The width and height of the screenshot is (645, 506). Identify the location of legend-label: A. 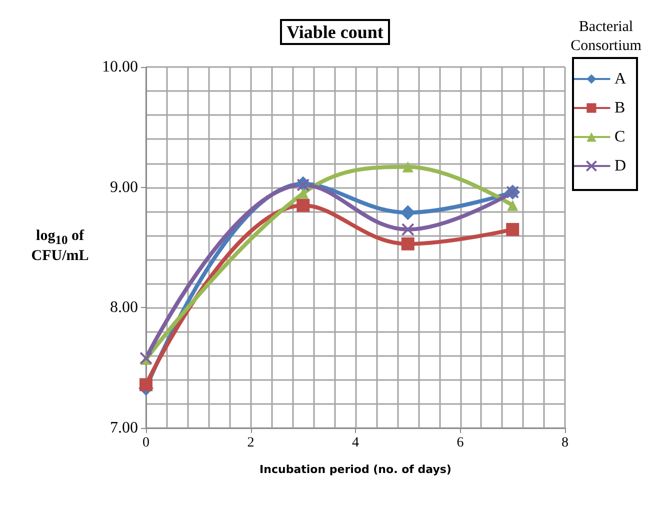
(620, 79).